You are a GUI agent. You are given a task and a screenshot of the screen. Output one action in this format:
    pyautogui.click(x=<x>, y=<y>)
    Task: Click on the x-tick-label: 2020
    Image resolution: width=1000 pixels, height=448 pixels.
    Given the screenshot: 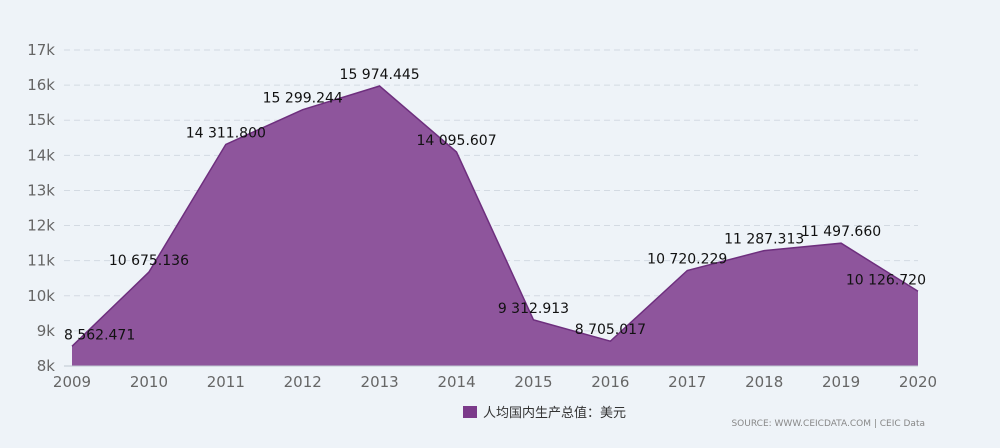 What is the action you would take?
    pyautogui.click(x=918, y=382)
    